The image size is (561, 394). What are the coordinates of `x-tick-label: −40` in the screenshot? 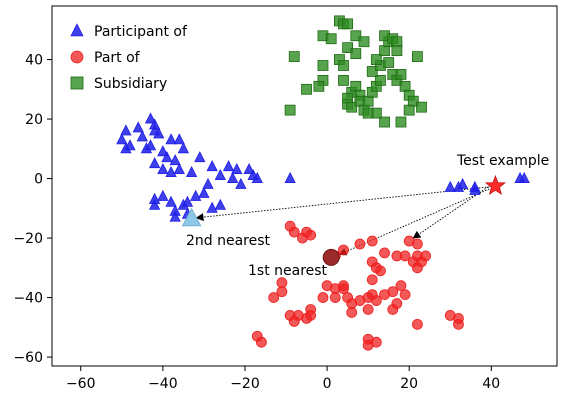 It's located at (163, 384).